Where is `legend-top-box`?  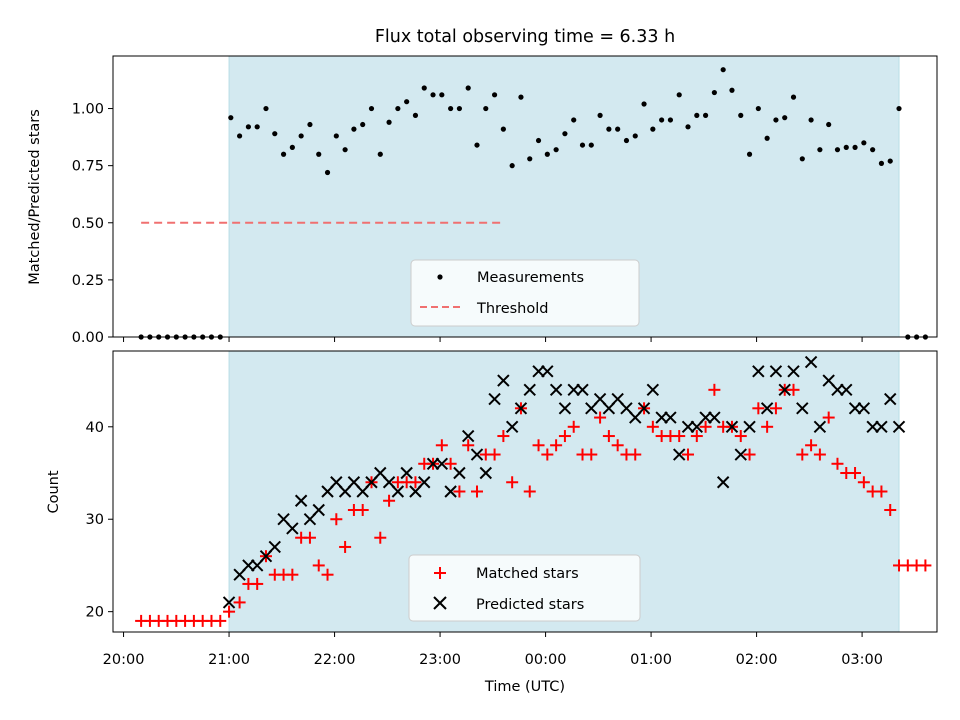 legend-top-box is located at coordinates (525, 293).